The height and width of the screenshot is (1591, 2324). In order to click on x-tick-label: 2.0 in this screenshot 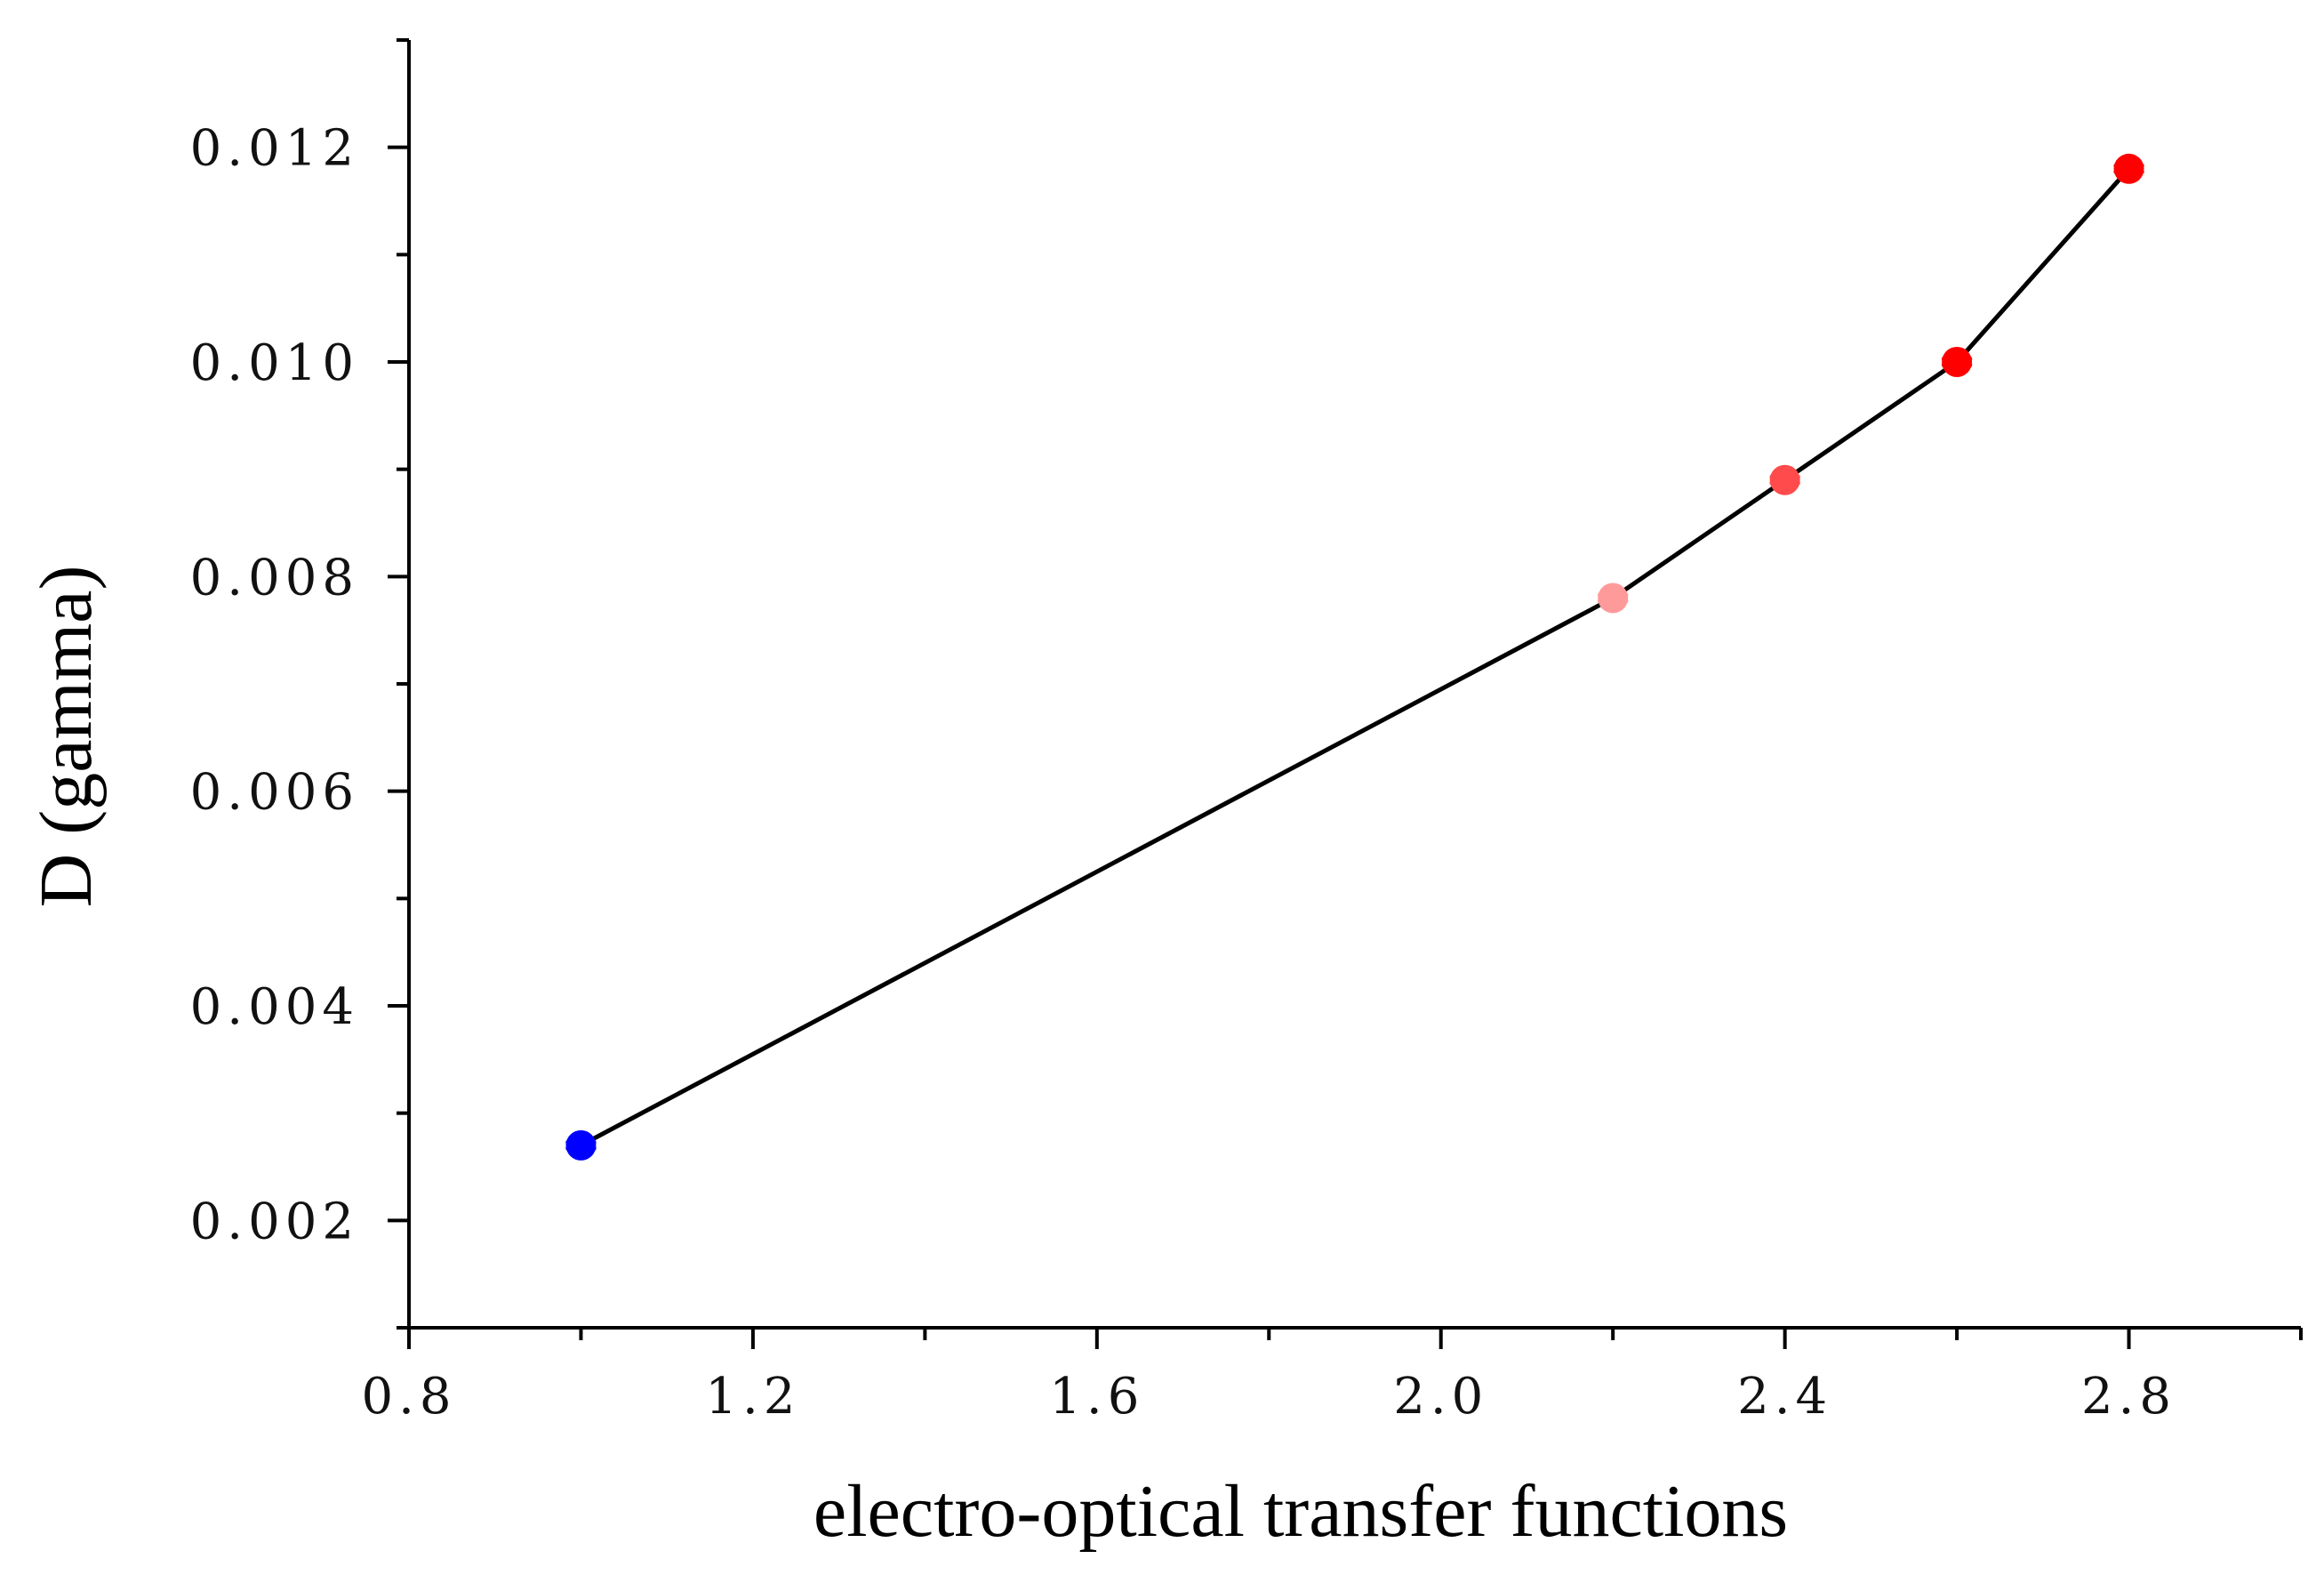, I will do `click(1440, 1397)`.